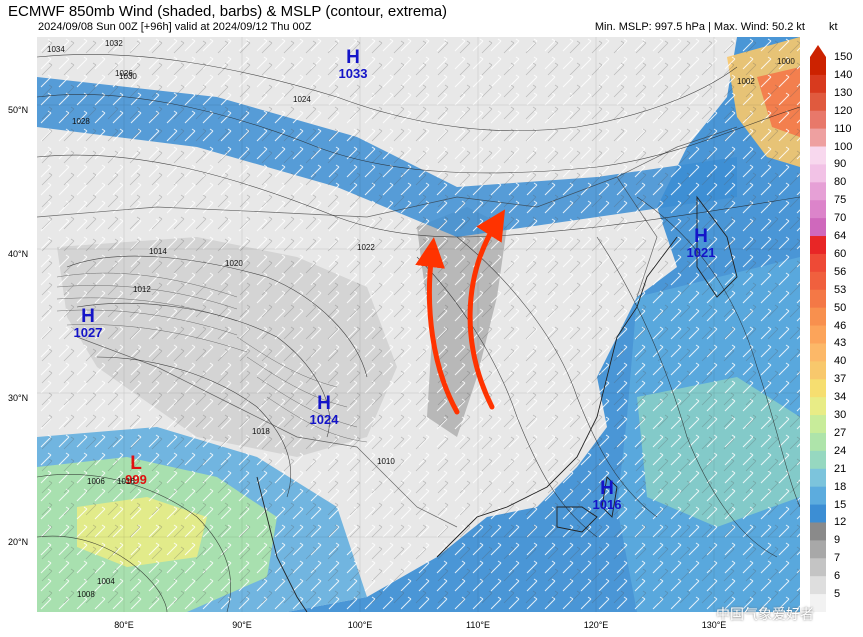 The image size is (863, 637). What do you see at coordinates (261, 431) in the screenshot?
I see `isobar-label: 1018` at bounding box center [261, 431].